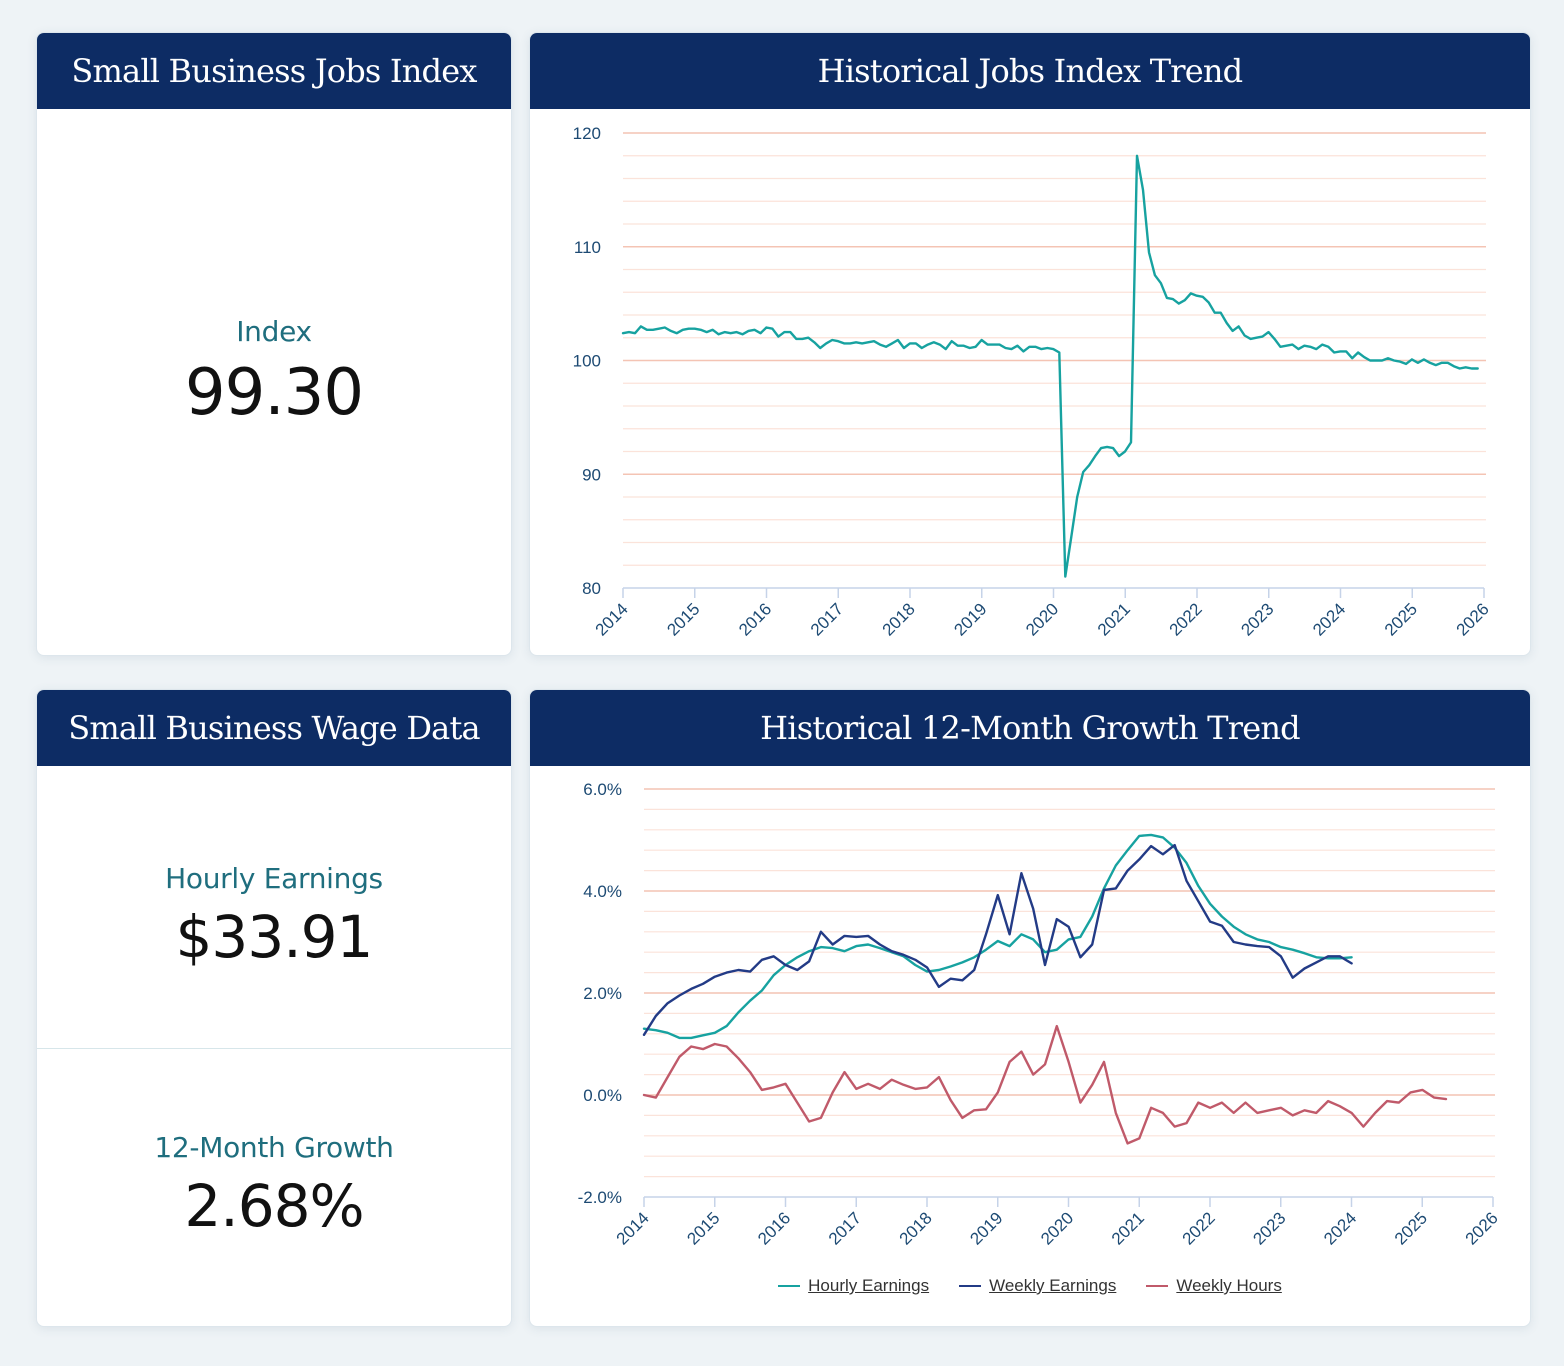 The image size is (1564, 1366). I want to click on hourly-earnings-swatch, so click(789, 1286).